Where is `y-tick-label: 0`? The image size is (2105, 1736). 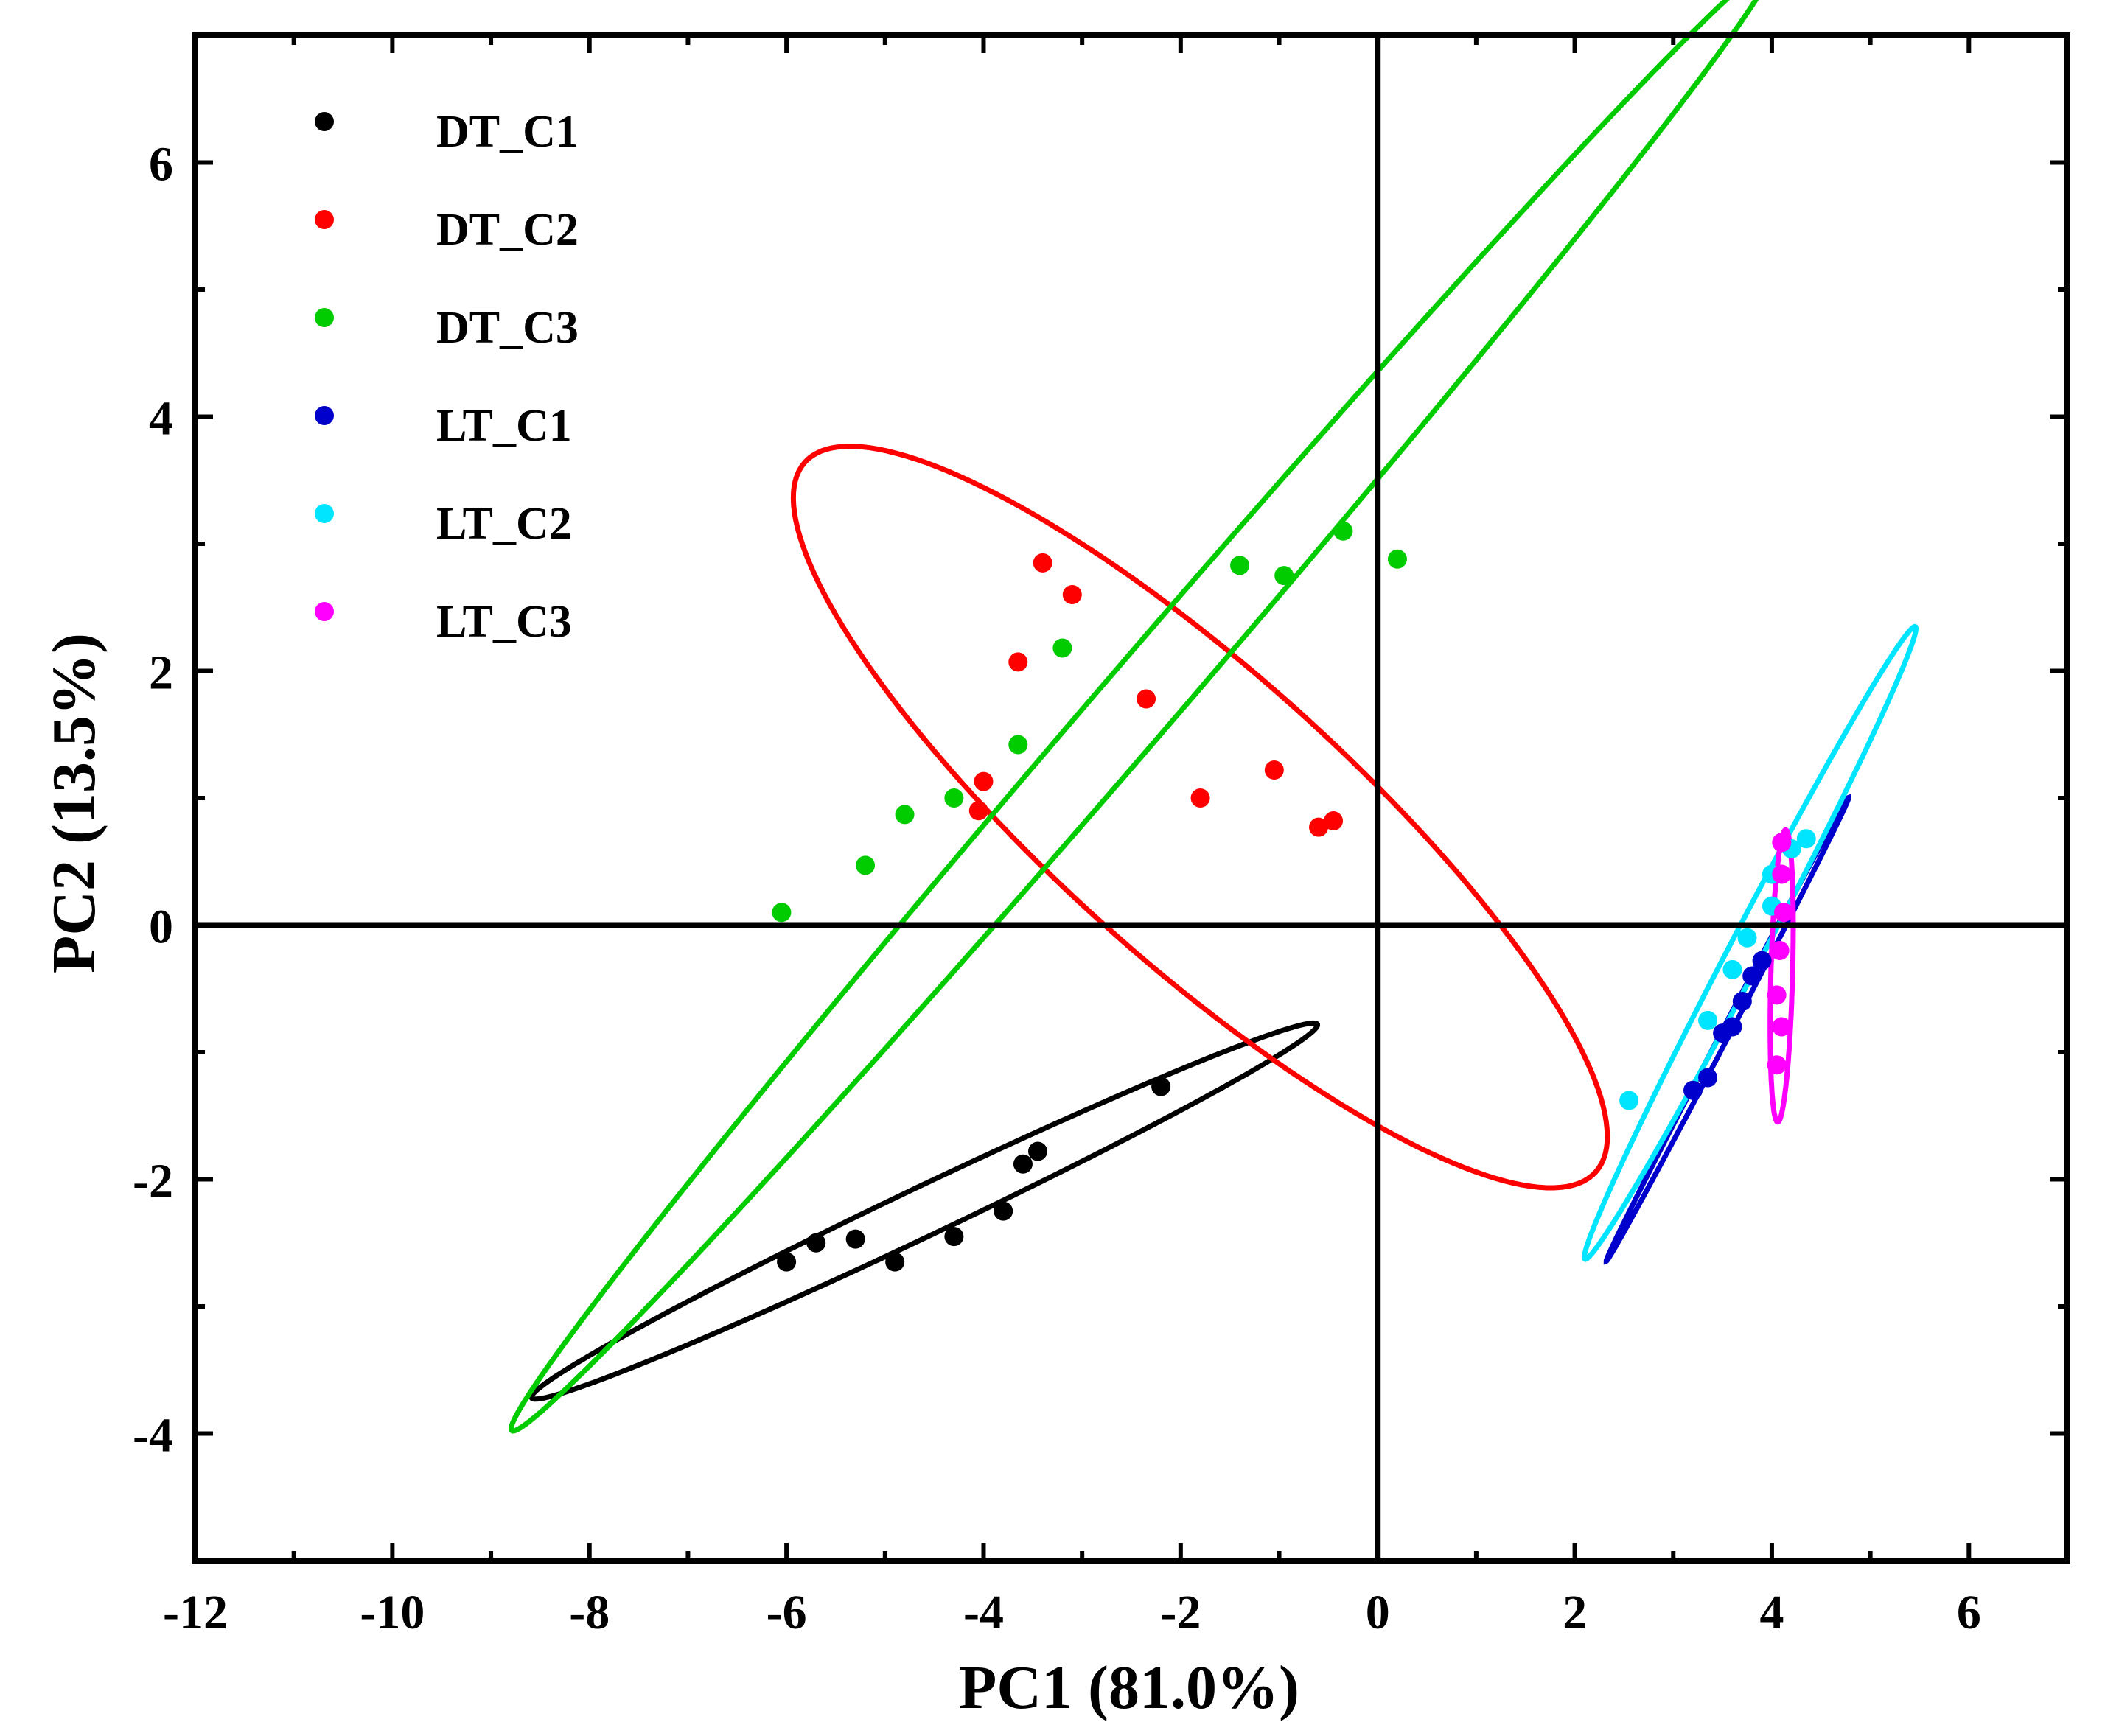
y-tick-label: 0 is located at coordinates (161, 927).